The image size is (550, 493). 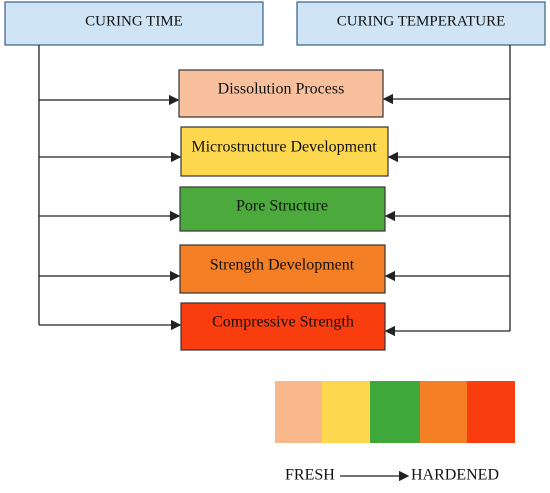 What do you see at coordinates (281, 89) in the screenshot?
I see `node-label: Dissolution Process` at bounding box center [281, 89].